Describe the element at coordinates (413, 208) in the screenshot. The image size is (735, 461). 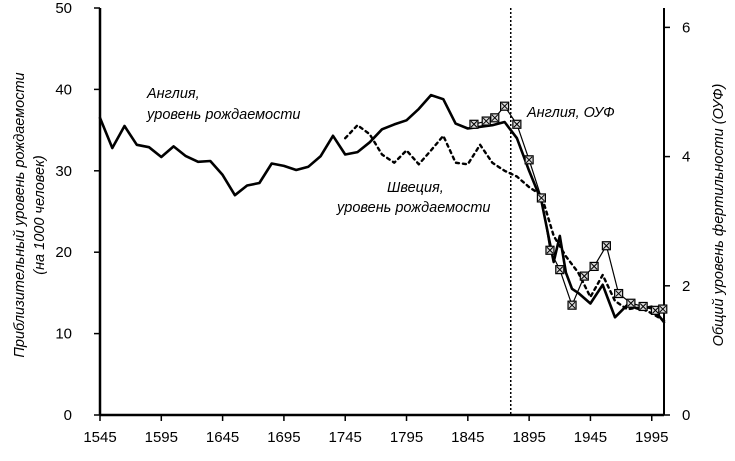
I see `annotation-sweden-birth-2: уровень рождаемости` at that location.